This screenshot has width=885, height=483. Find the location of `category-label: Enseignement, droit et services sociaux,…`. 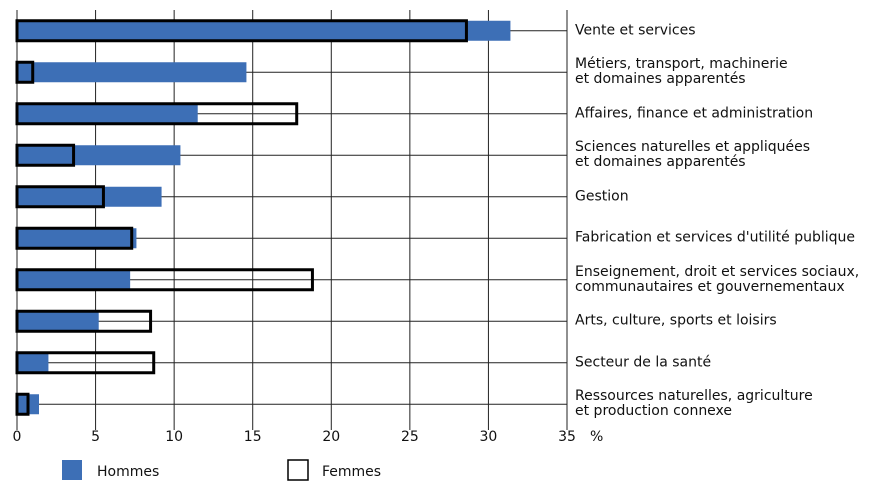

category-label: Enseignement, droit et services sociaux,… is located at coordinates (717, 279).